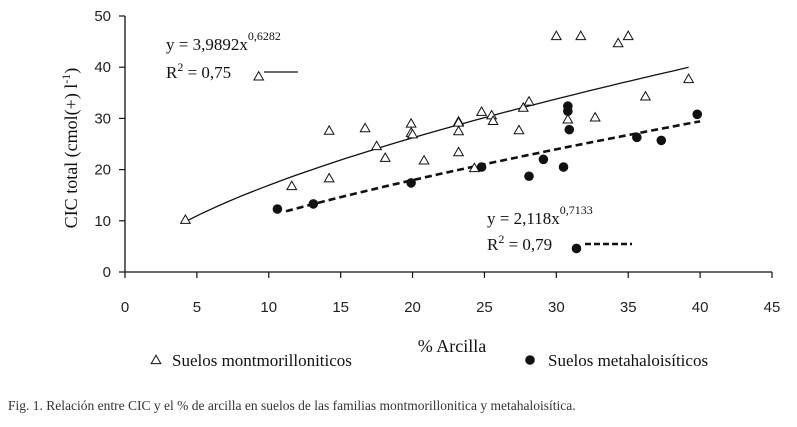  Describe the element at coordinates (412, 307) in the screenshot. I see `x-tick-label: 20` at that location.